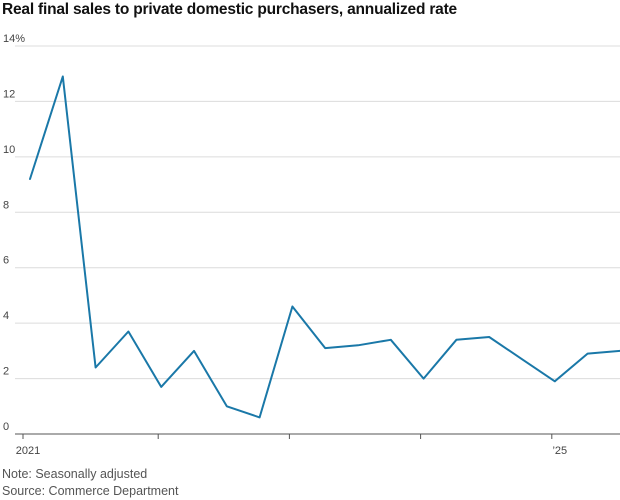  What do you see at coordinates (6, 316) in the screenshot?
I see `y-tick-label: 4` at bounding box center [6, 316].